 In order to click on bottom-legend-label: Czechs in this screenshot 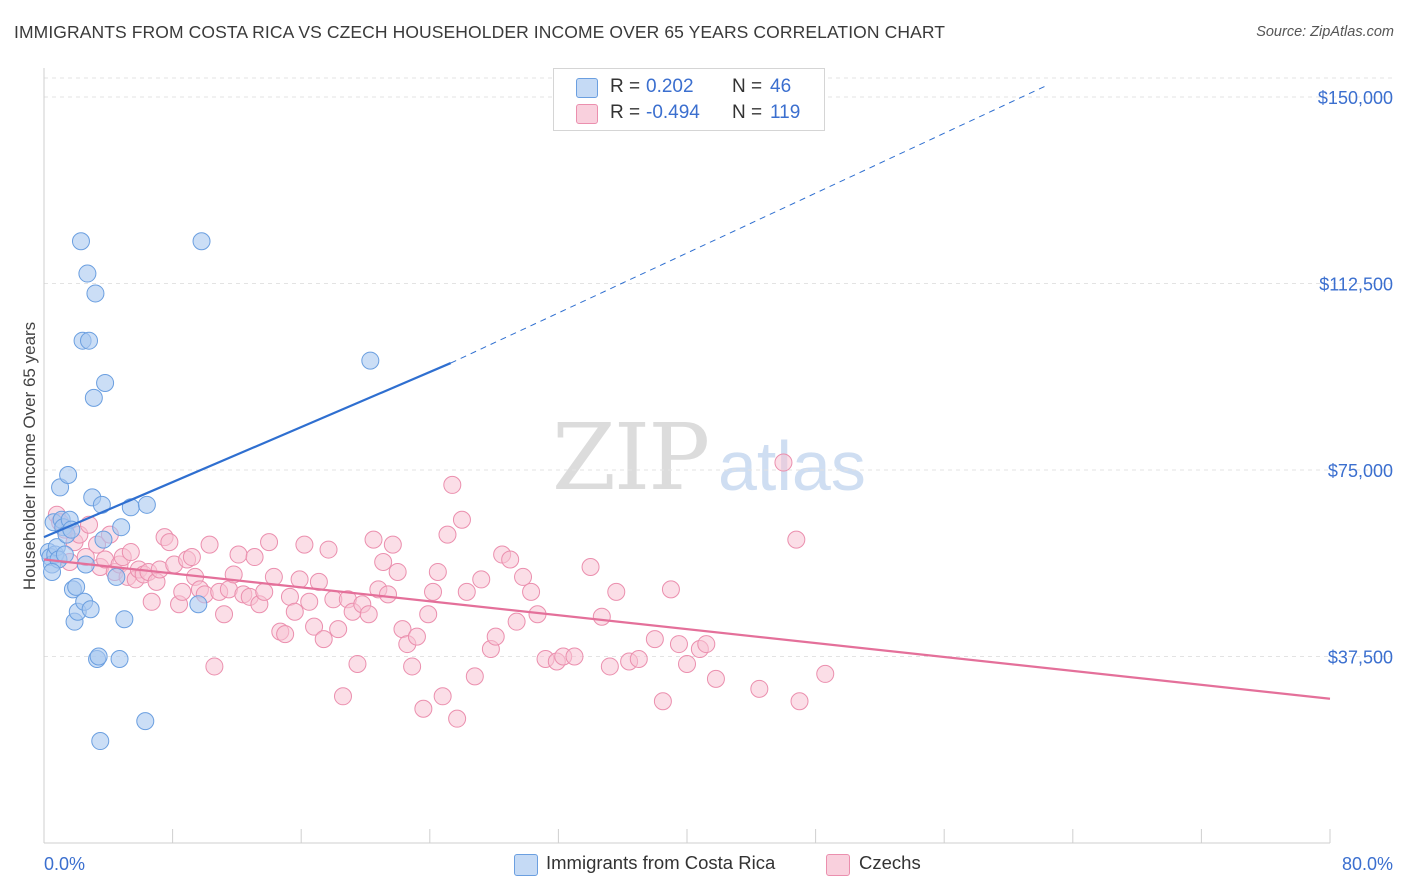, I will do `click(890, 862)`.